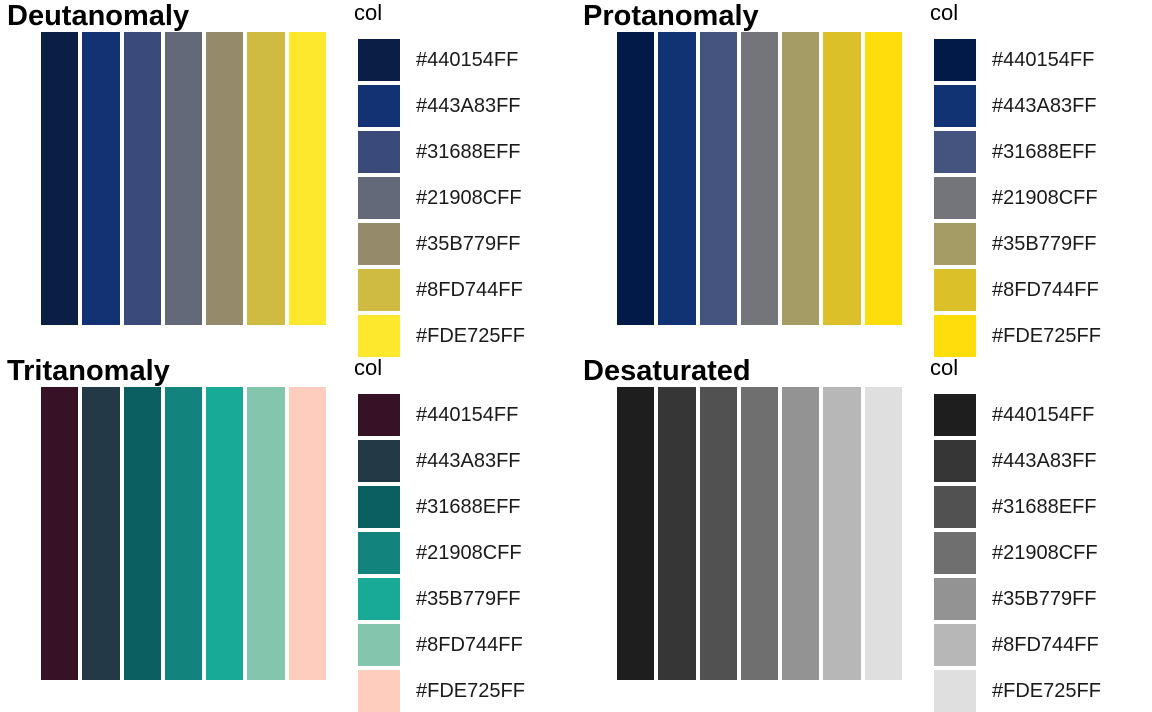 This screenshot has height=712, width=1152. Describe the element at coordinates (671, 16) in the screenshot. I see `panel-title: Protanomaly` at that location.